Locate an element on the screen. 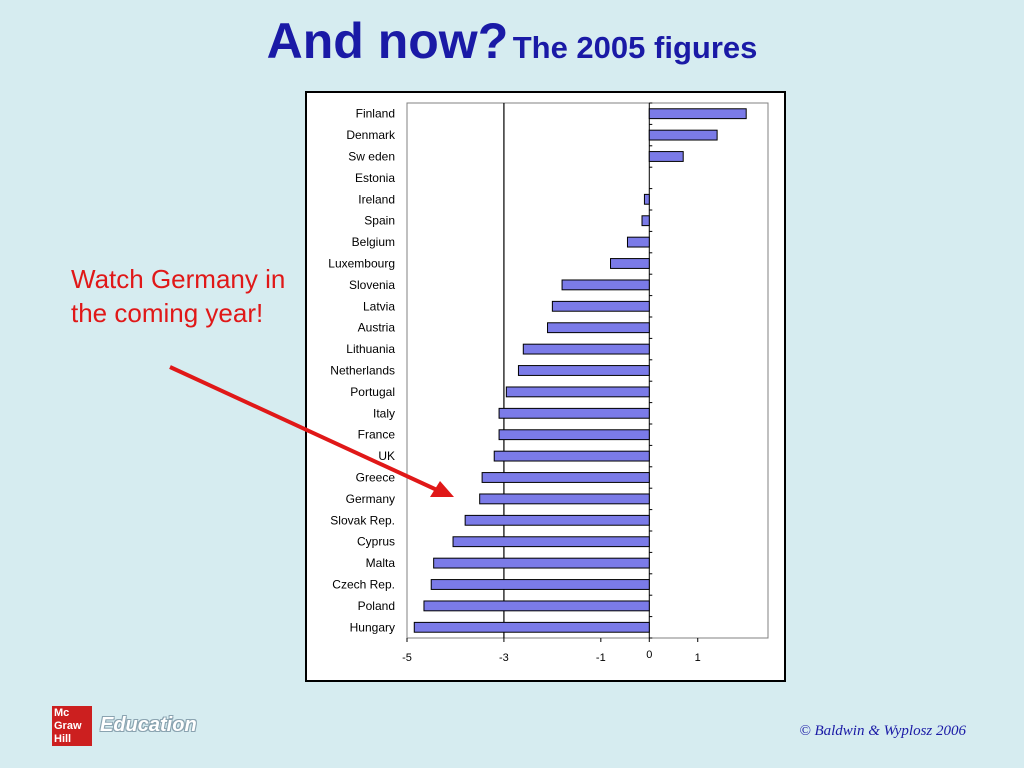 Image resolution: width=1024 pixels, height=768 pixels. slide-title: And now? The 2005 figures is located at coordinates (512, 41).